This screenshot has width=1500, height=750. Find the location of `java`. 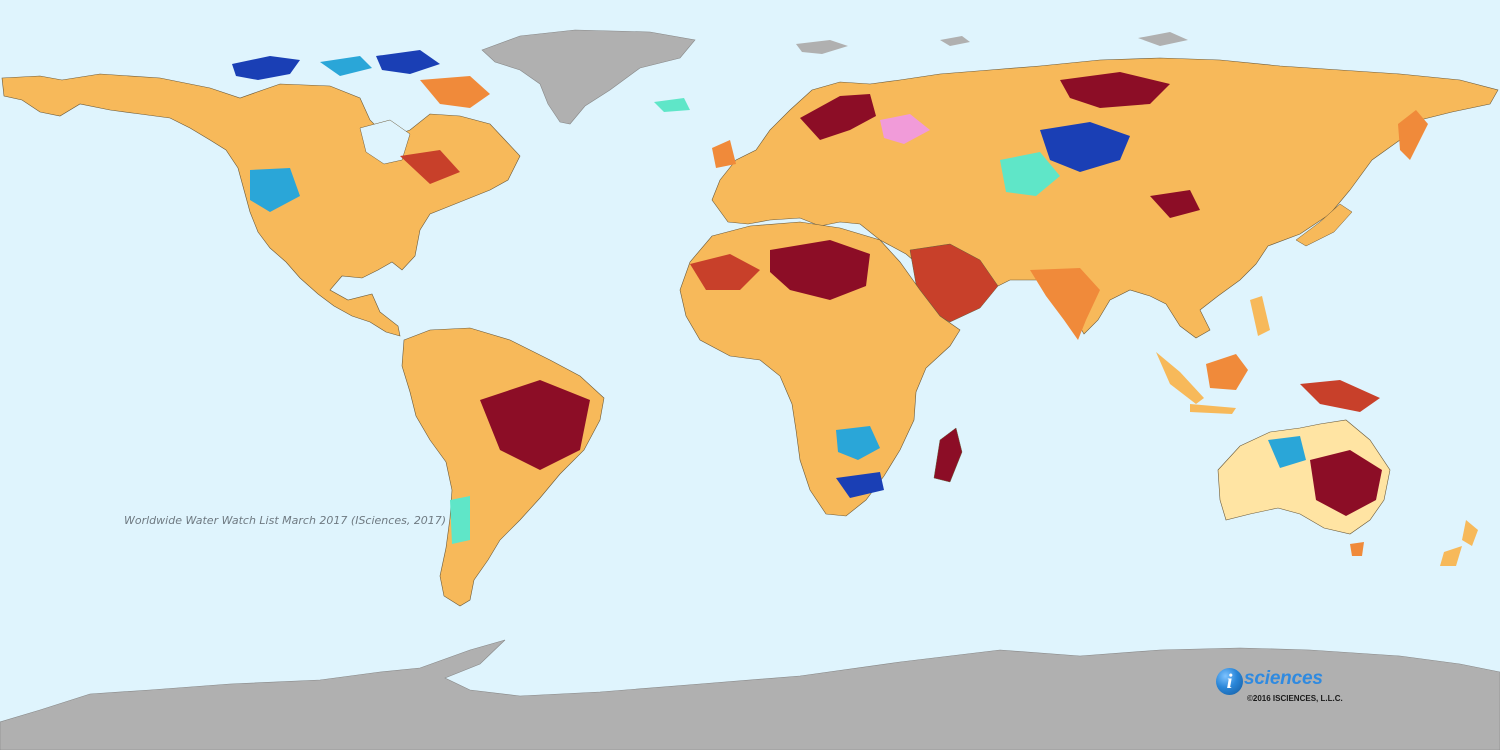

java is located at coordinates (1213, 409).